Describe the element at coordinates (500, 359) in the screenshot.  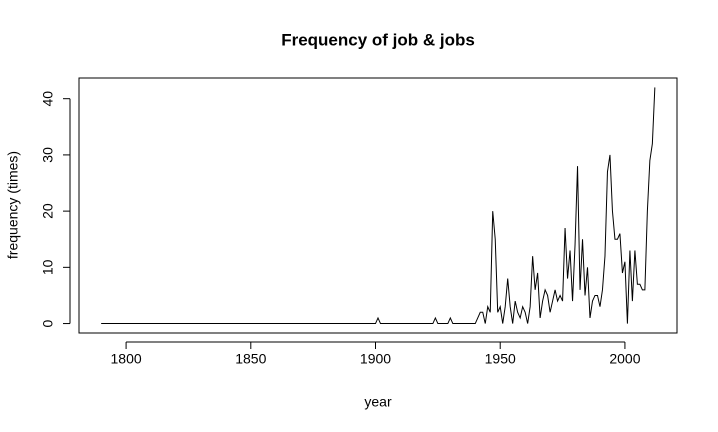
I see `x-tick-label: 1950` at that location.